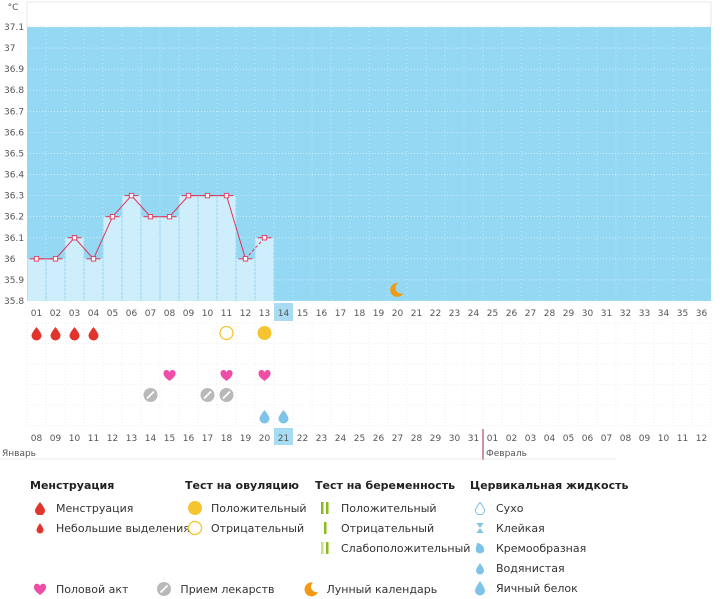 This screenshot has width=720, height=599. Describe the element at coordinates (435, 314) in the screenshot. I see `cycle-day-label: 22` at that location.